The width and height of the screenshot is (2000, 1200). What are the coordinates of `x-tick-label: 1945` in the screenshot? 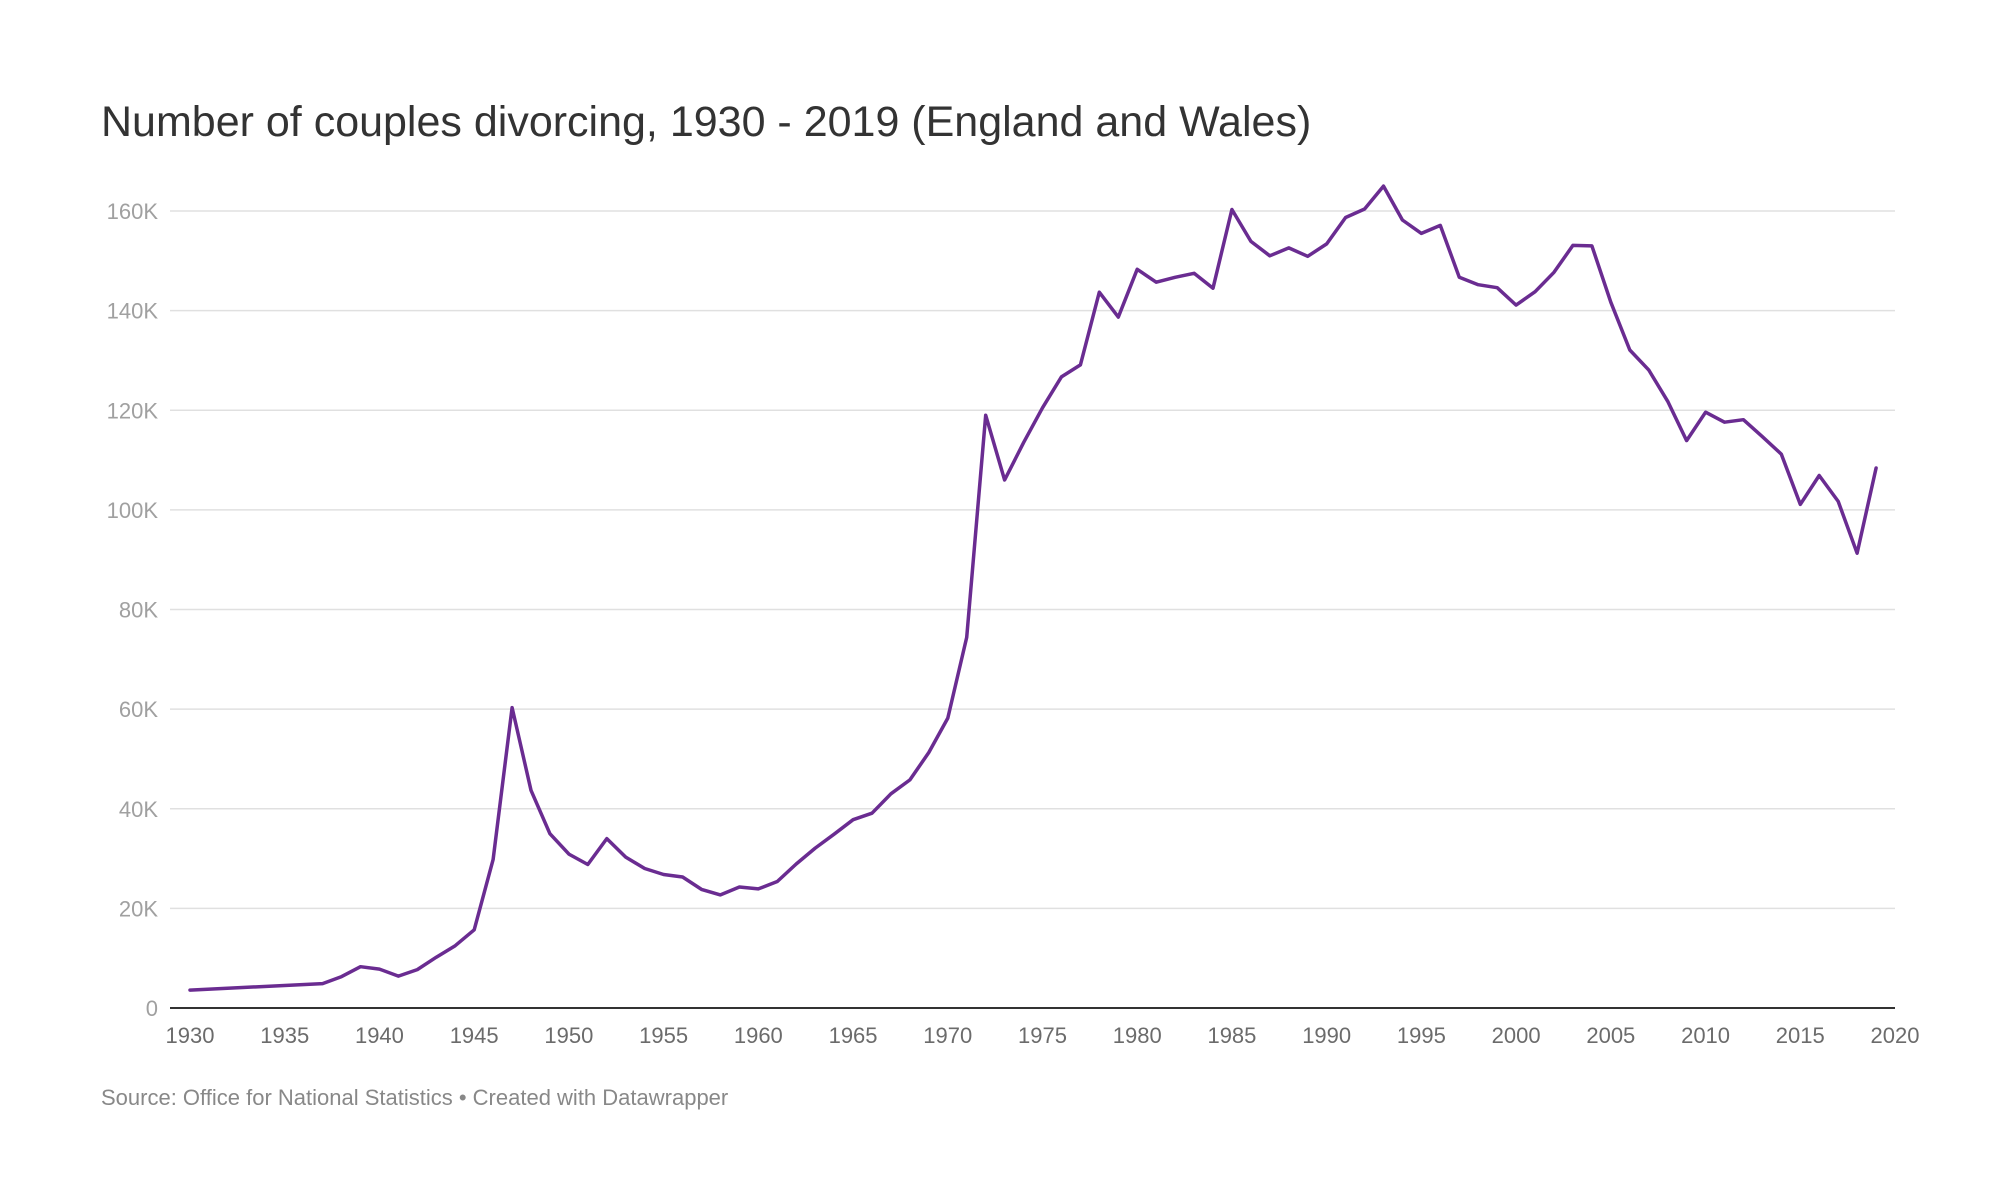 It's located at (474, 1035).